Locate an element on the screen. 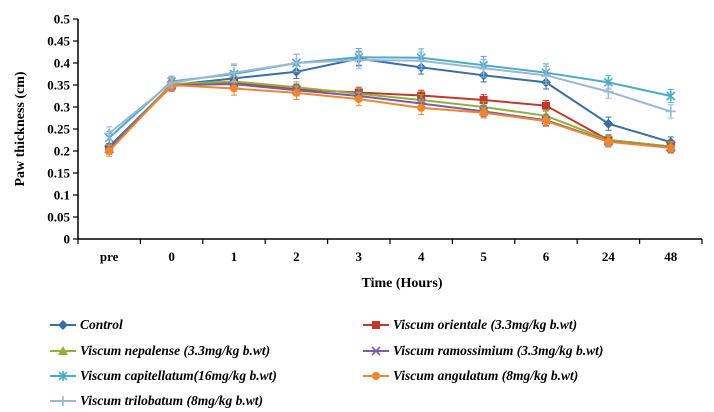  legend-item: Viscum orientale (3.3mg/kg b.wt) is located at coordinates (470, 324).